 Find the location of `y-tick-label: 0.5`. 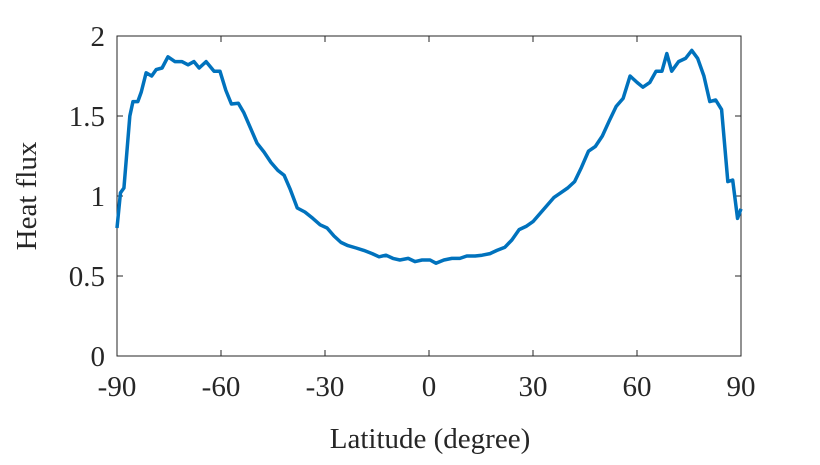

y-tick-label: 0.5 is located at coordinates (87, 277).